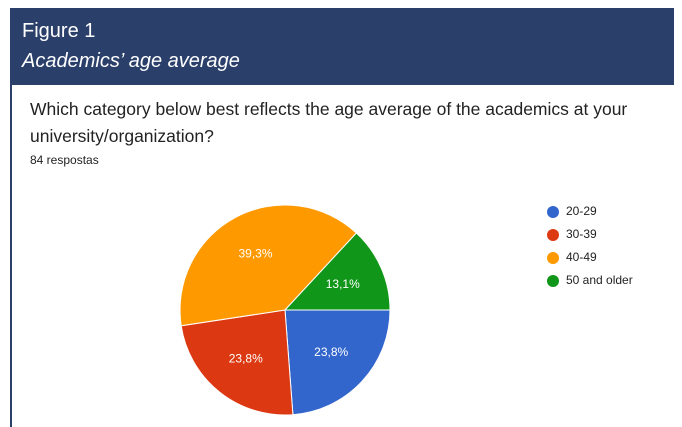 The height and width of the screenshot is (427, 682). What do you see at coordinates (343, 284) in the screenshot?
I see `slice-label: 13,1%` at bounding box center [343, 284].